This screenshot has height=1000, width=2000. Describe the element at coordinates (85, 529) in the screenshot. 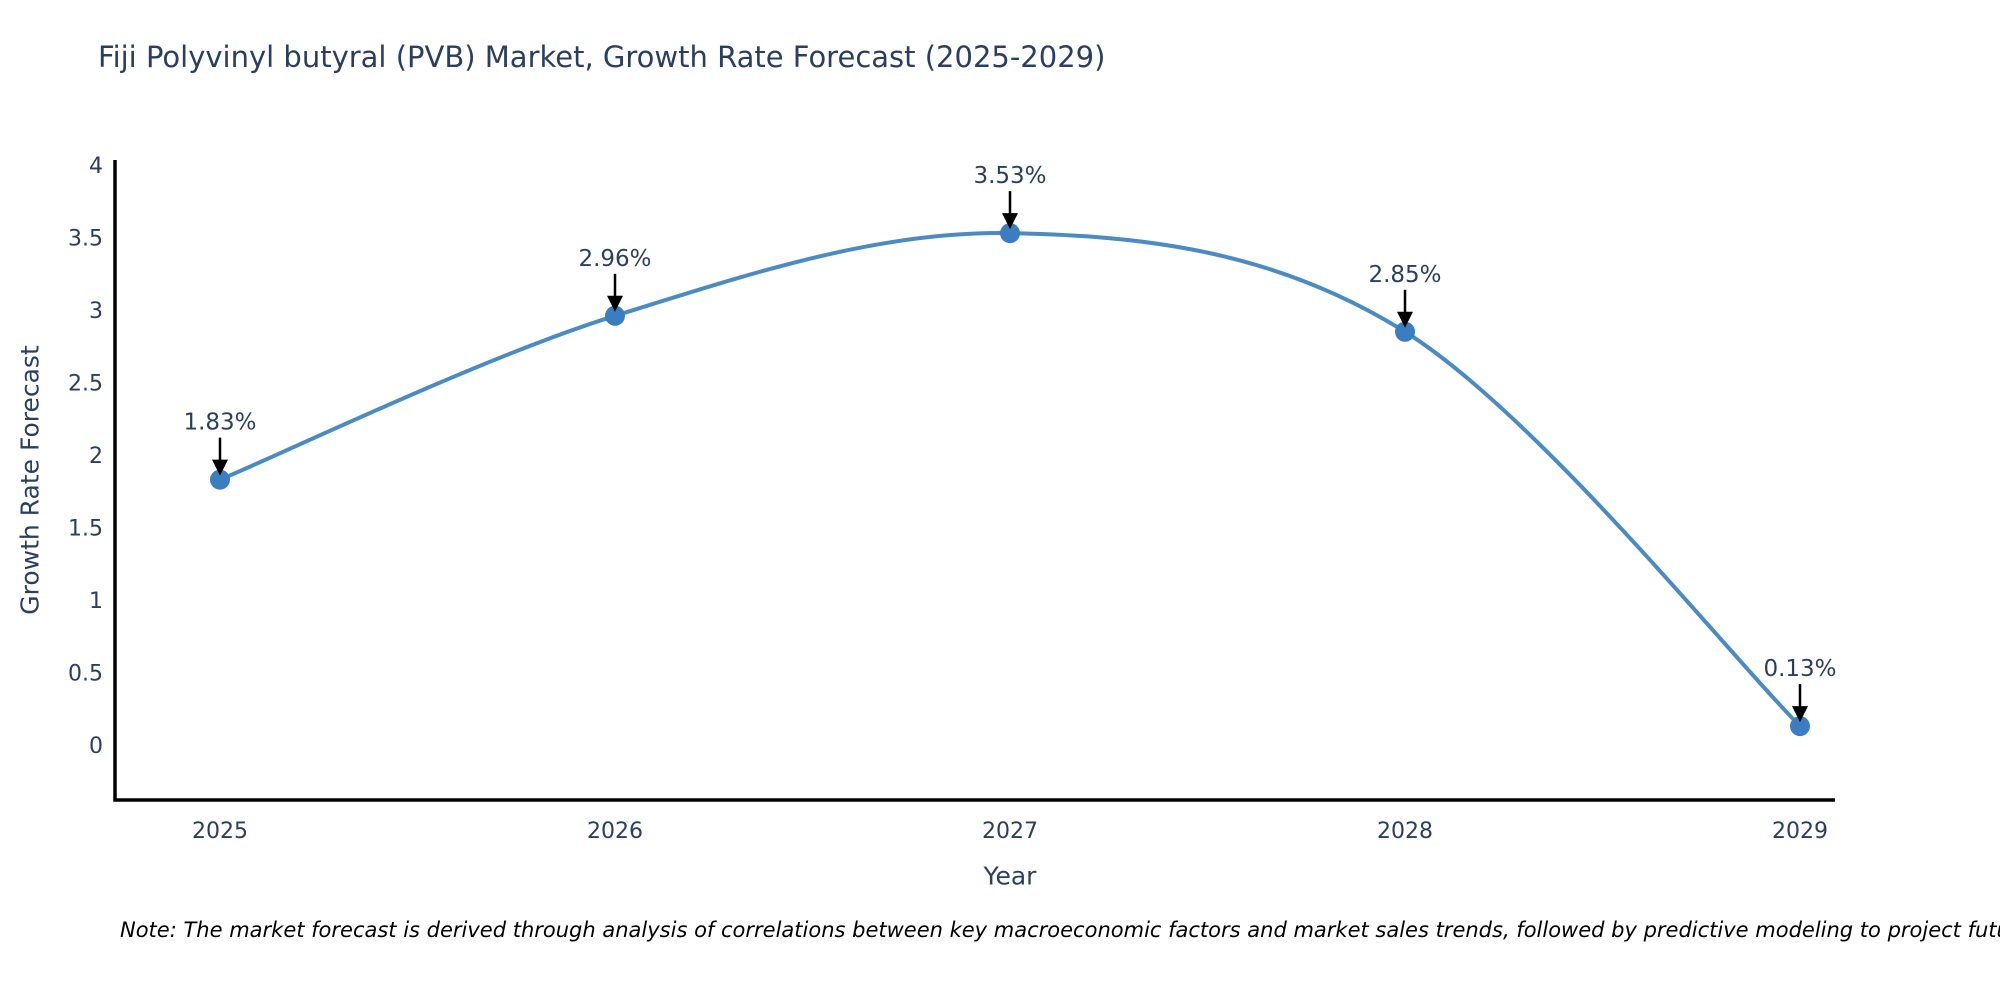

I see `y-tick-label: 1.5` at that location.